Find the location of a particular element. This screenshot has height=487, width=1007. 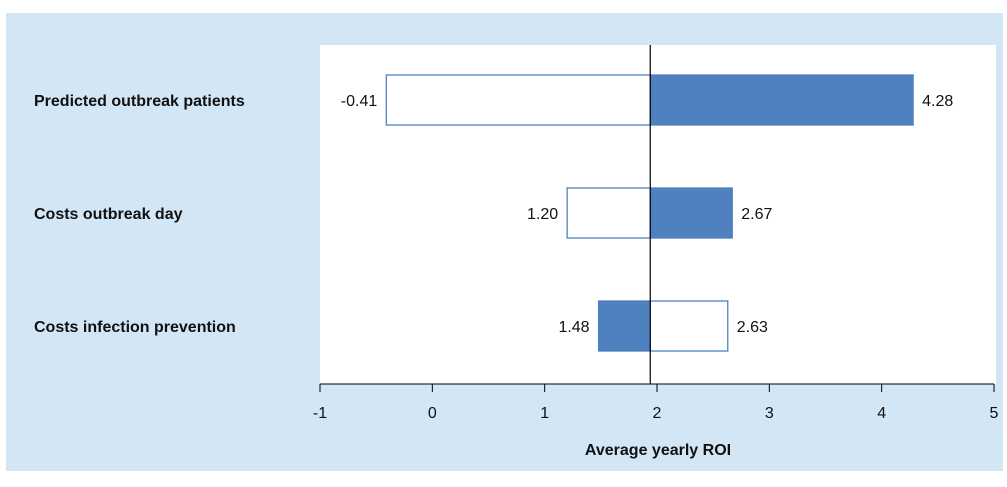

data-label-low: -0.41 is located at coordinates (359, 101).